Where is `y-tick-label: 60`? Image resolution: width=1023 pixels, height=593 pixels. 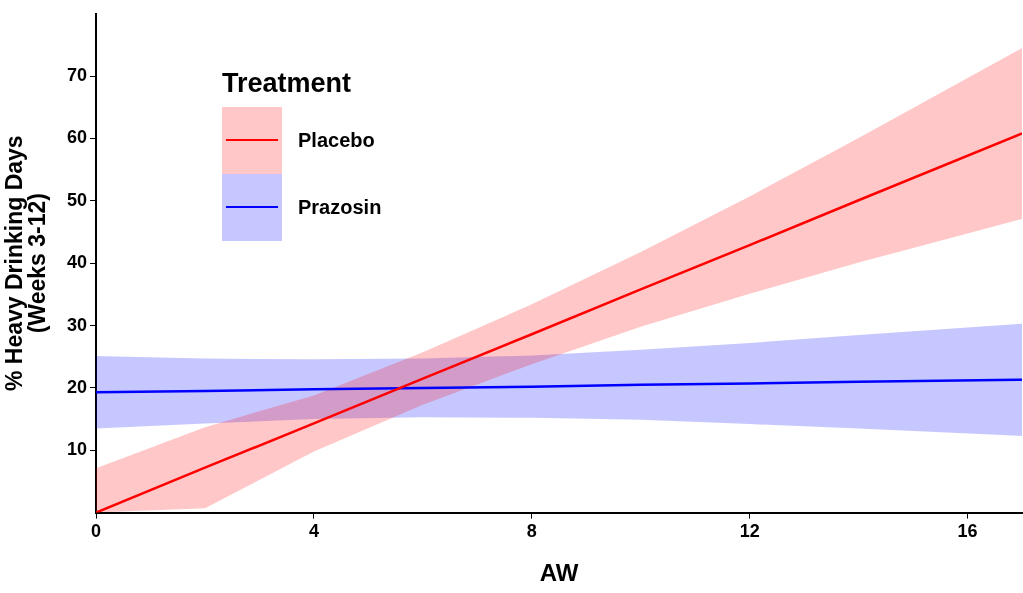
y-tick-label: 60 is located at coordinates (77, 137).